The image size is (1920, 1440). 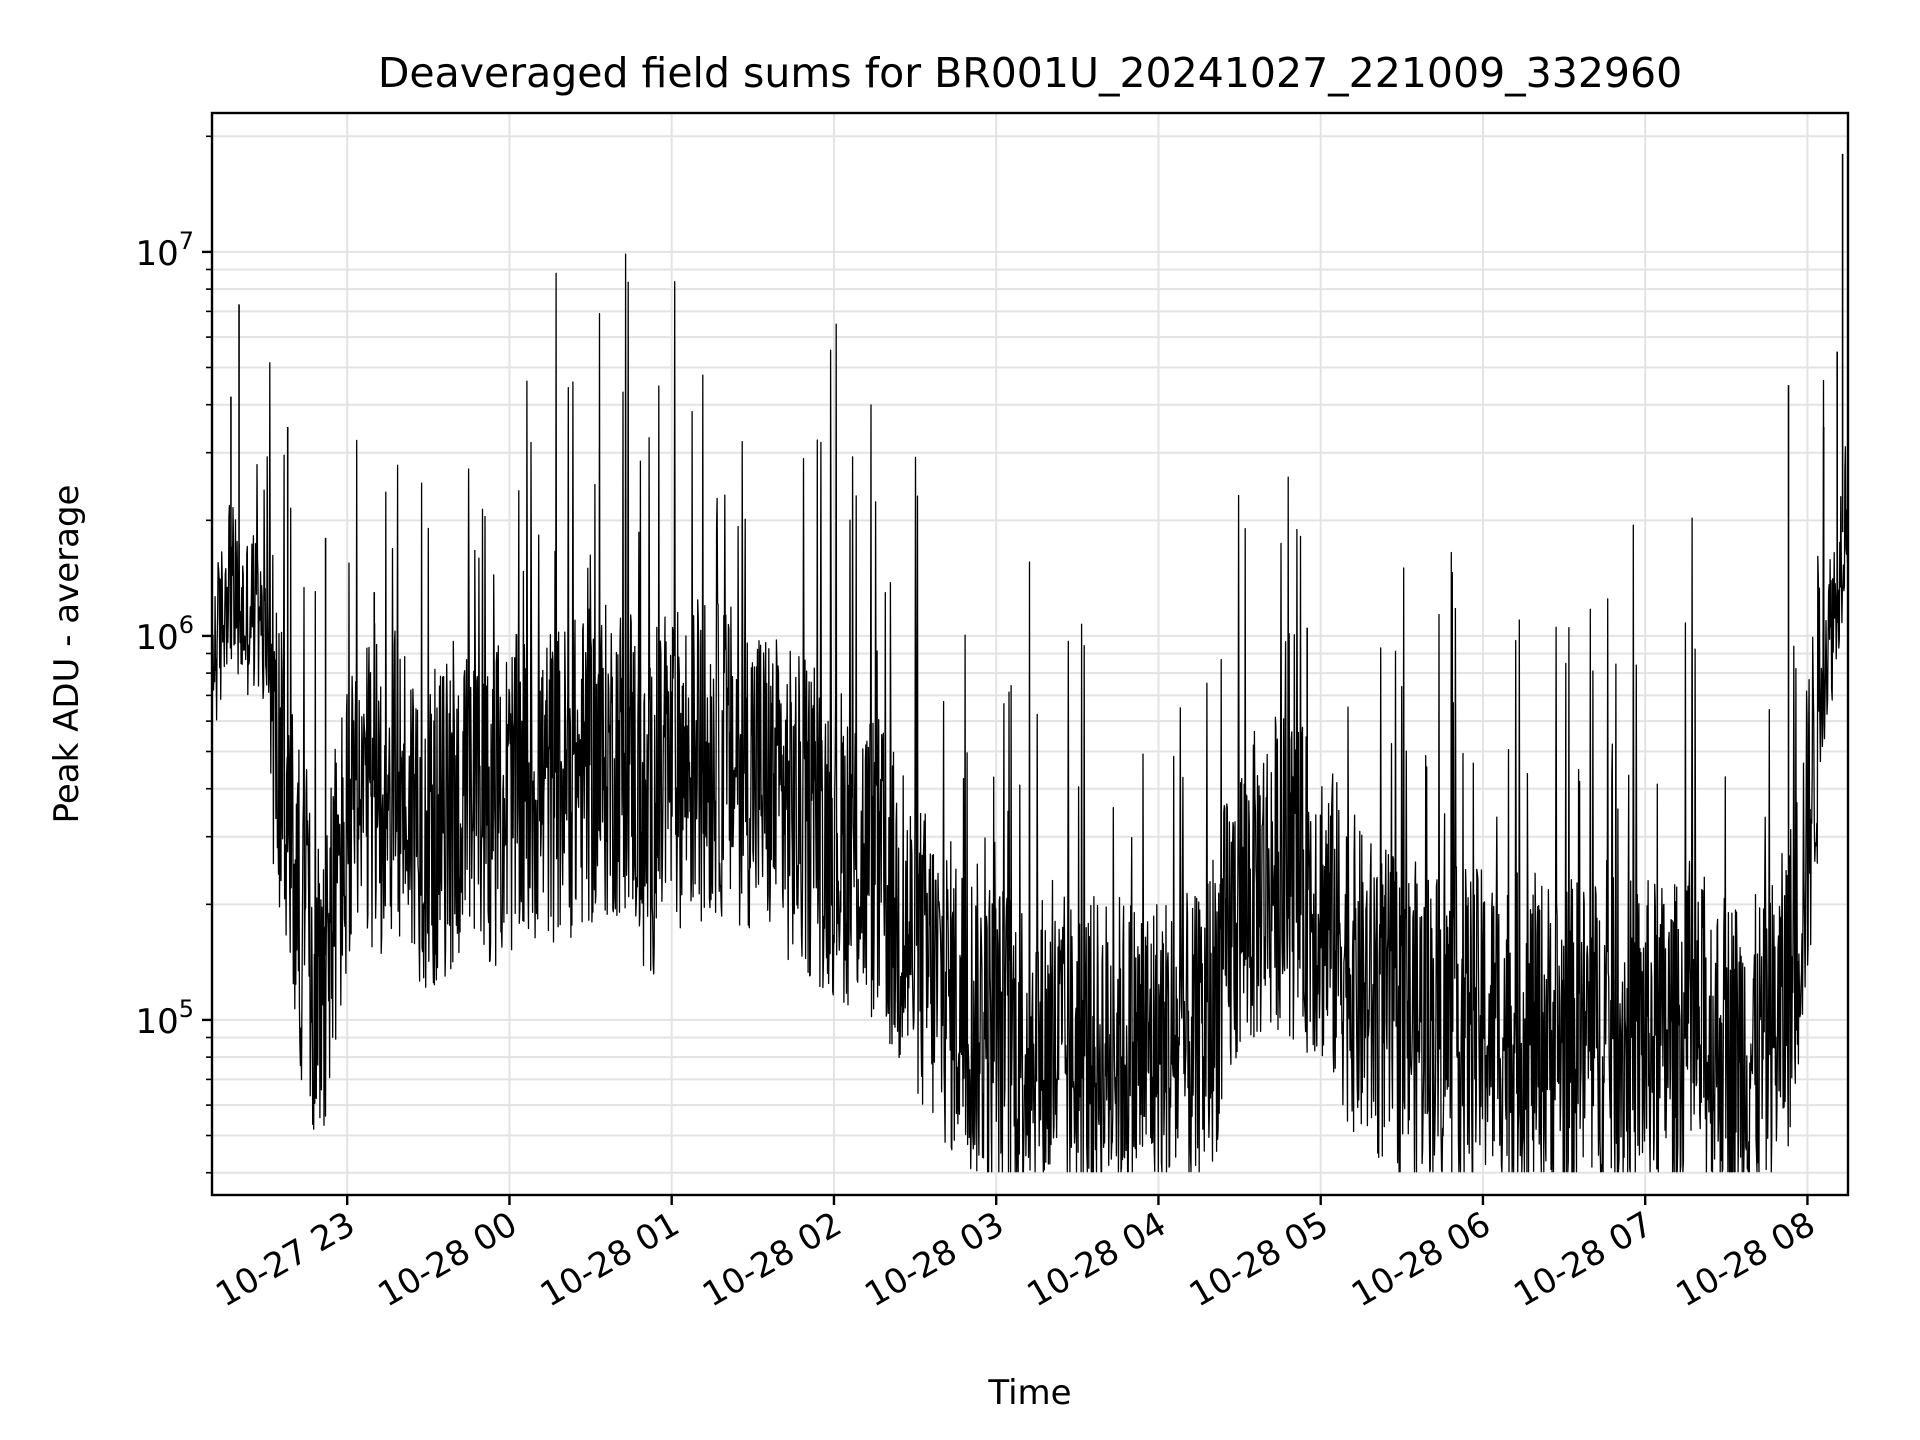 I want to click on y-tick-label: 10⁵, so click(x=164, y=1018).